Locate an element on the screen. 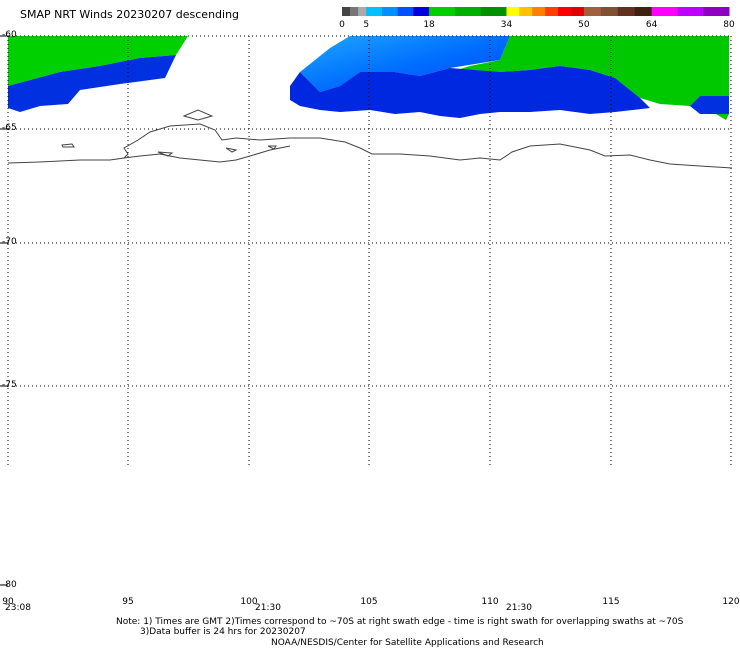 Image resolution: width=740 pixels, height=650 pixels. swath-far-right-blue is located at coordinates (709, 105).